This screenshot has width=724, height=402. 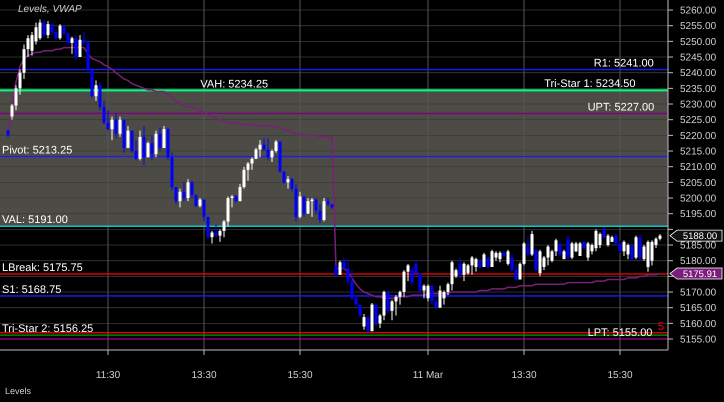 I want to click on ref-line-label: VAH: 5234.25, so click(x=234, y=84).